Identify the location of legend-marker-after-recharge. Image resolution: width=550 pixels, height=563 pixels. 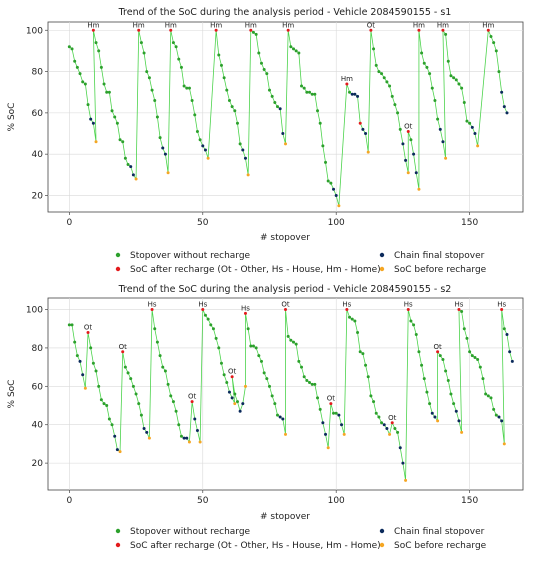
(118, 545).